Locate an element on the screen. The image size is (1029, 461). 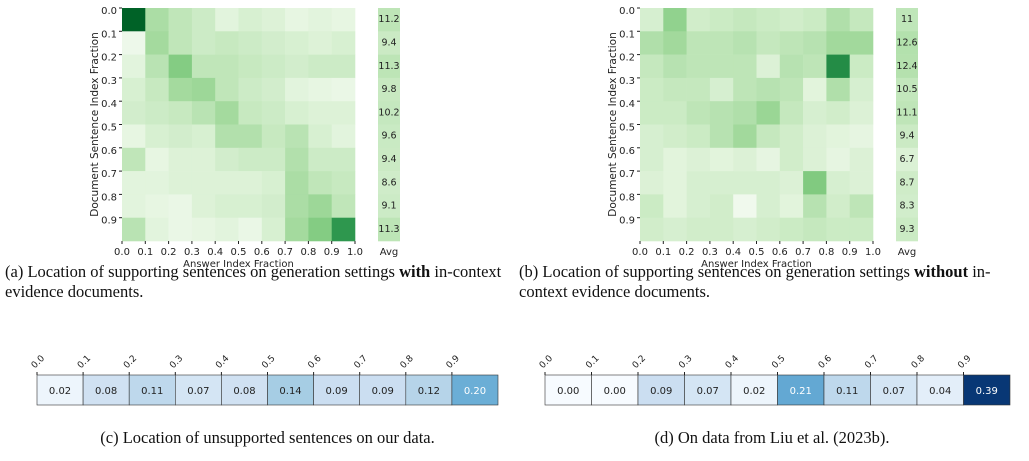
x-tick-label: 1.0 is located at coordinates (355, 252).